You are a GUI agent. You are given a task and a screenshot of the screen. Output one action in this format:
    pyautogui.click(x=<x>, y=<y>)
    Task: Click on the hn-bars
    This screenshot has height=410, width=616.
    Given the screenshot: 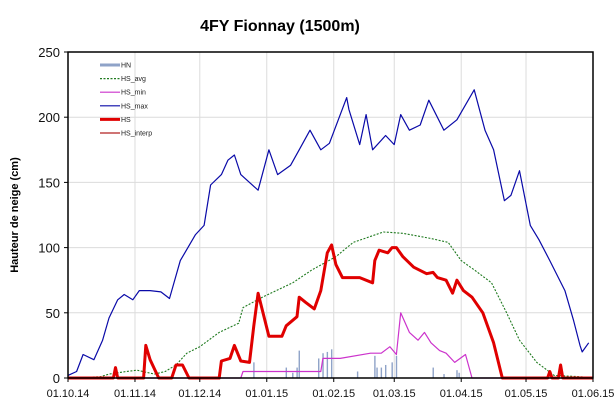 What is the action you would take?
    pyautogui.click(x=356, y=363)
    